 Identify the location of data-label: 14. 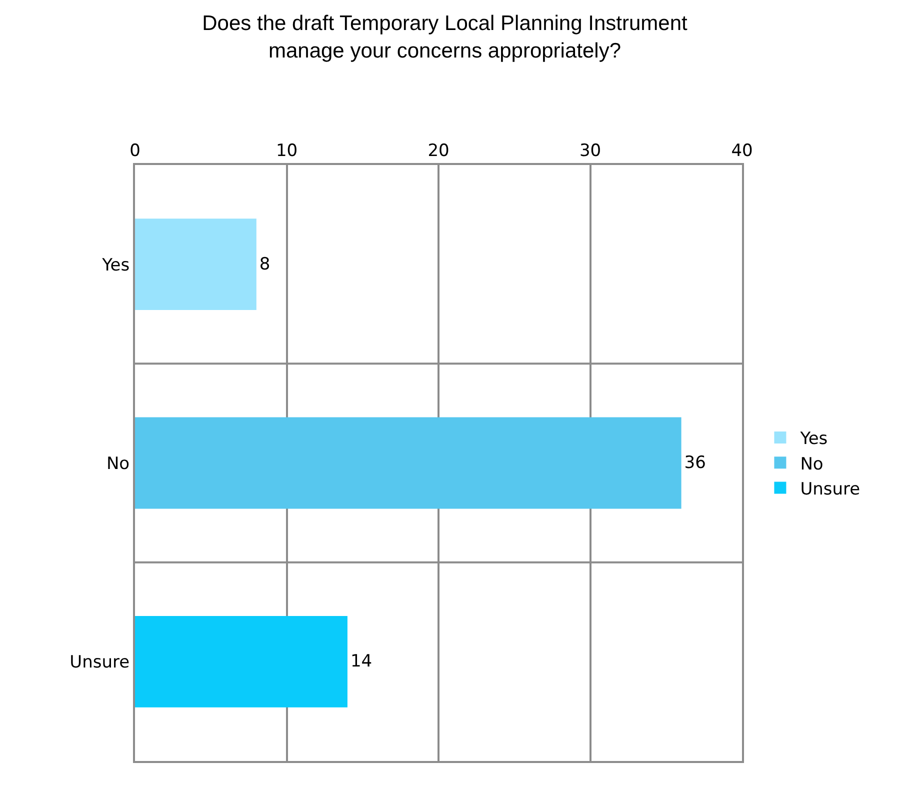
(361, 662).